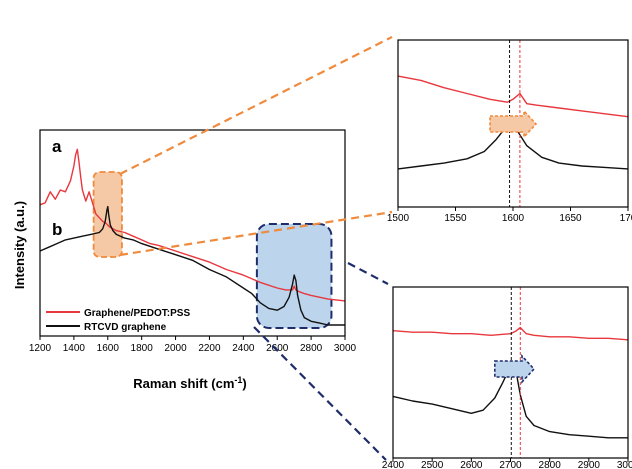 This screenshot has width=632, height=469. I want to click on x-tick-label: 2200, so click(209, 348).